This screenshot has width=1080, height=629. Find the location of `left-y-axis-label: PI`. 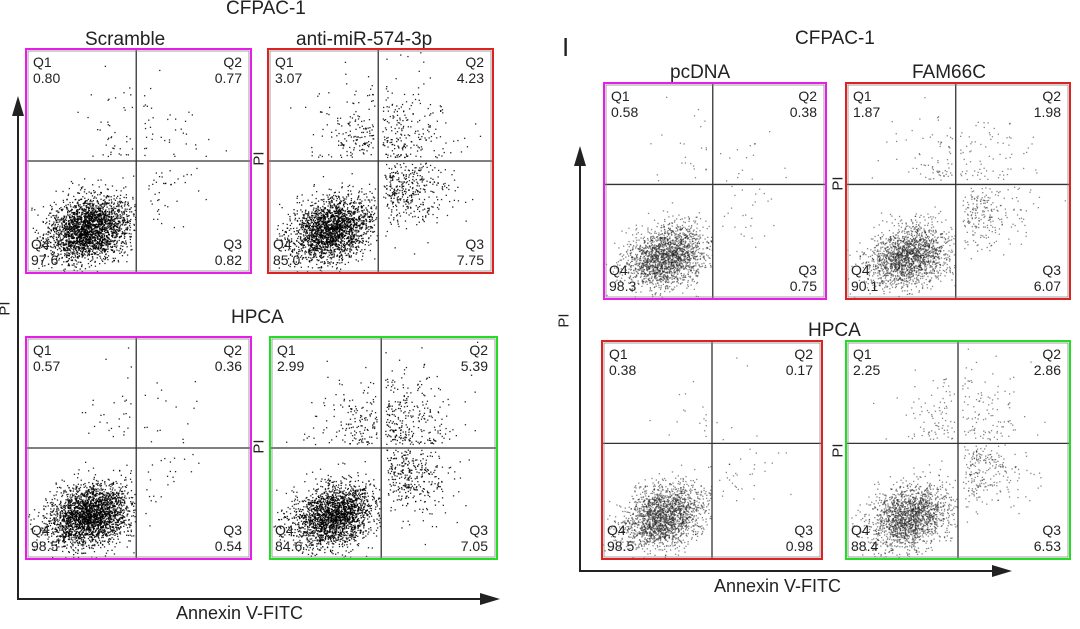

left-y-axis-label: PI is located at coordinates (7, 308).